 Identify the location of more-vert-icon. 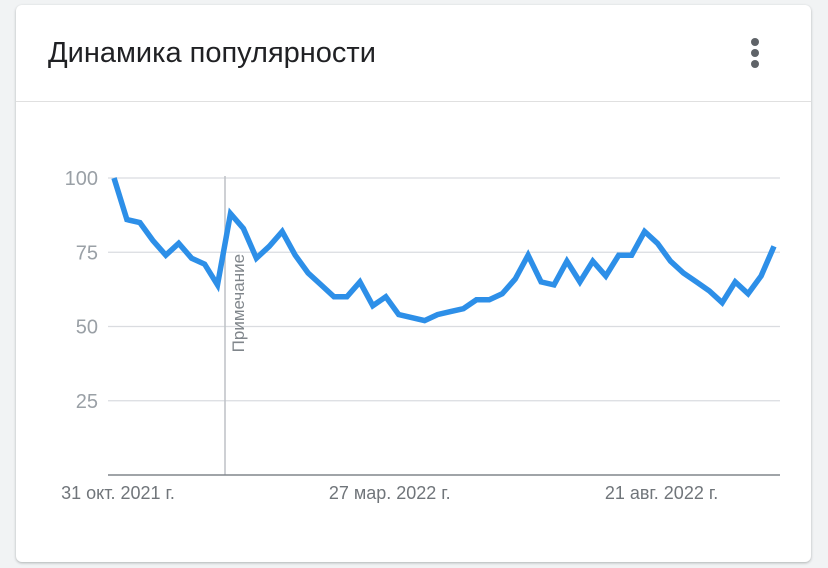
(755, 53).